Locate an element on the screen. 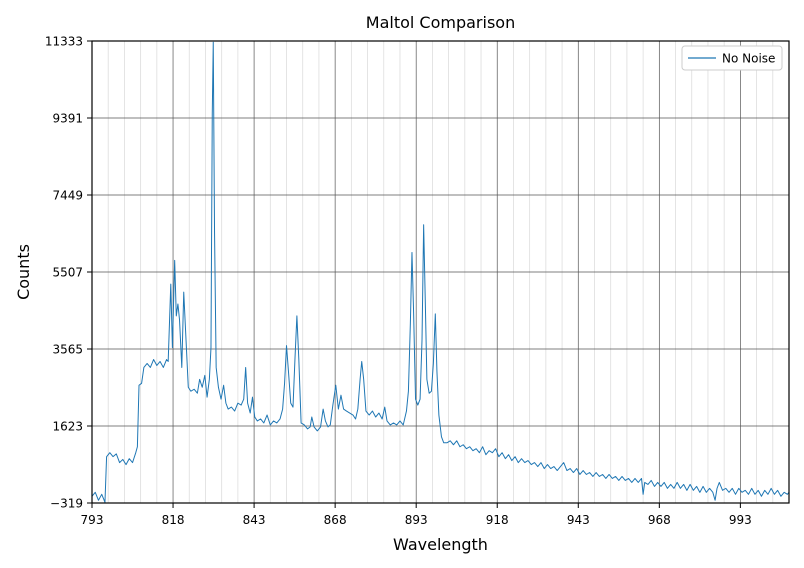  y-tick-label: 3565 is located at coordinates (67, 350).